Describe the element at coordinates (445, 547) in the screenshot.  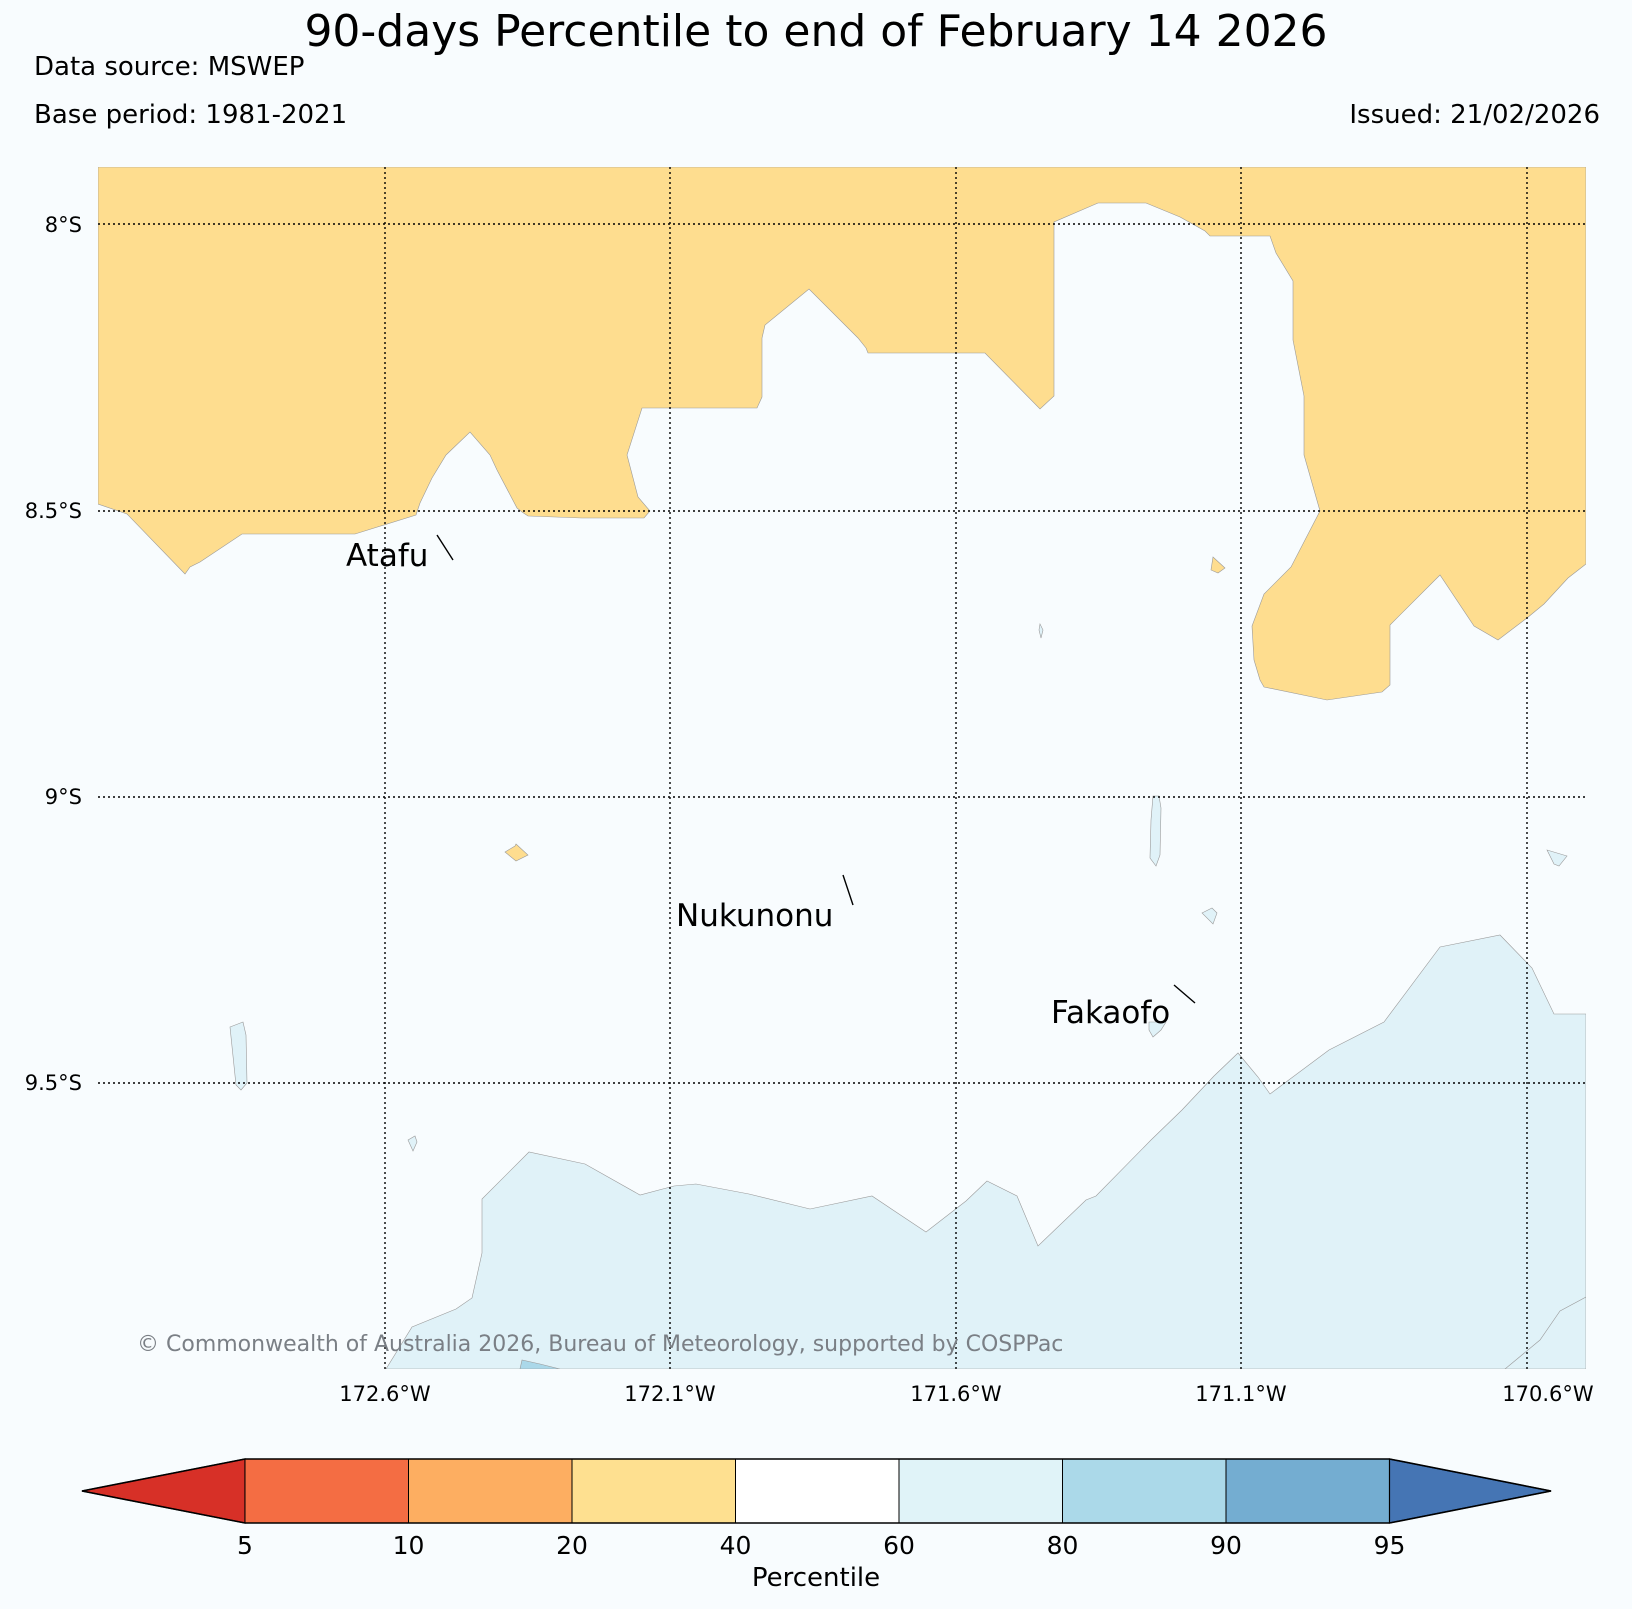
I see `atafu-marker` at that location.